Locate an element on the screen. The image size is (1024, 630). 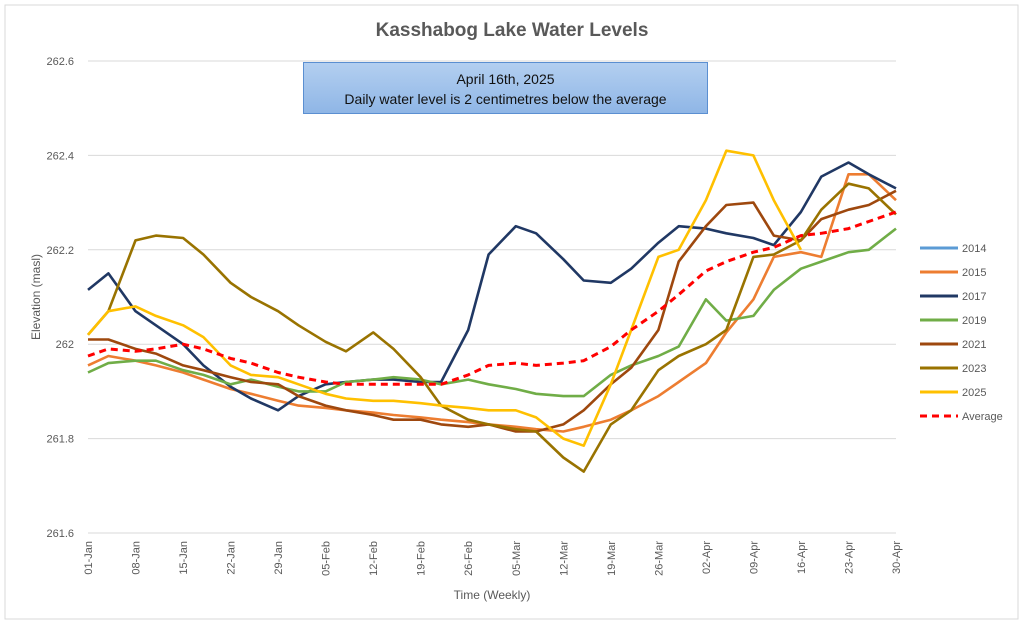
y-tick-label: 262.6 is located at coordinates (60, 62).